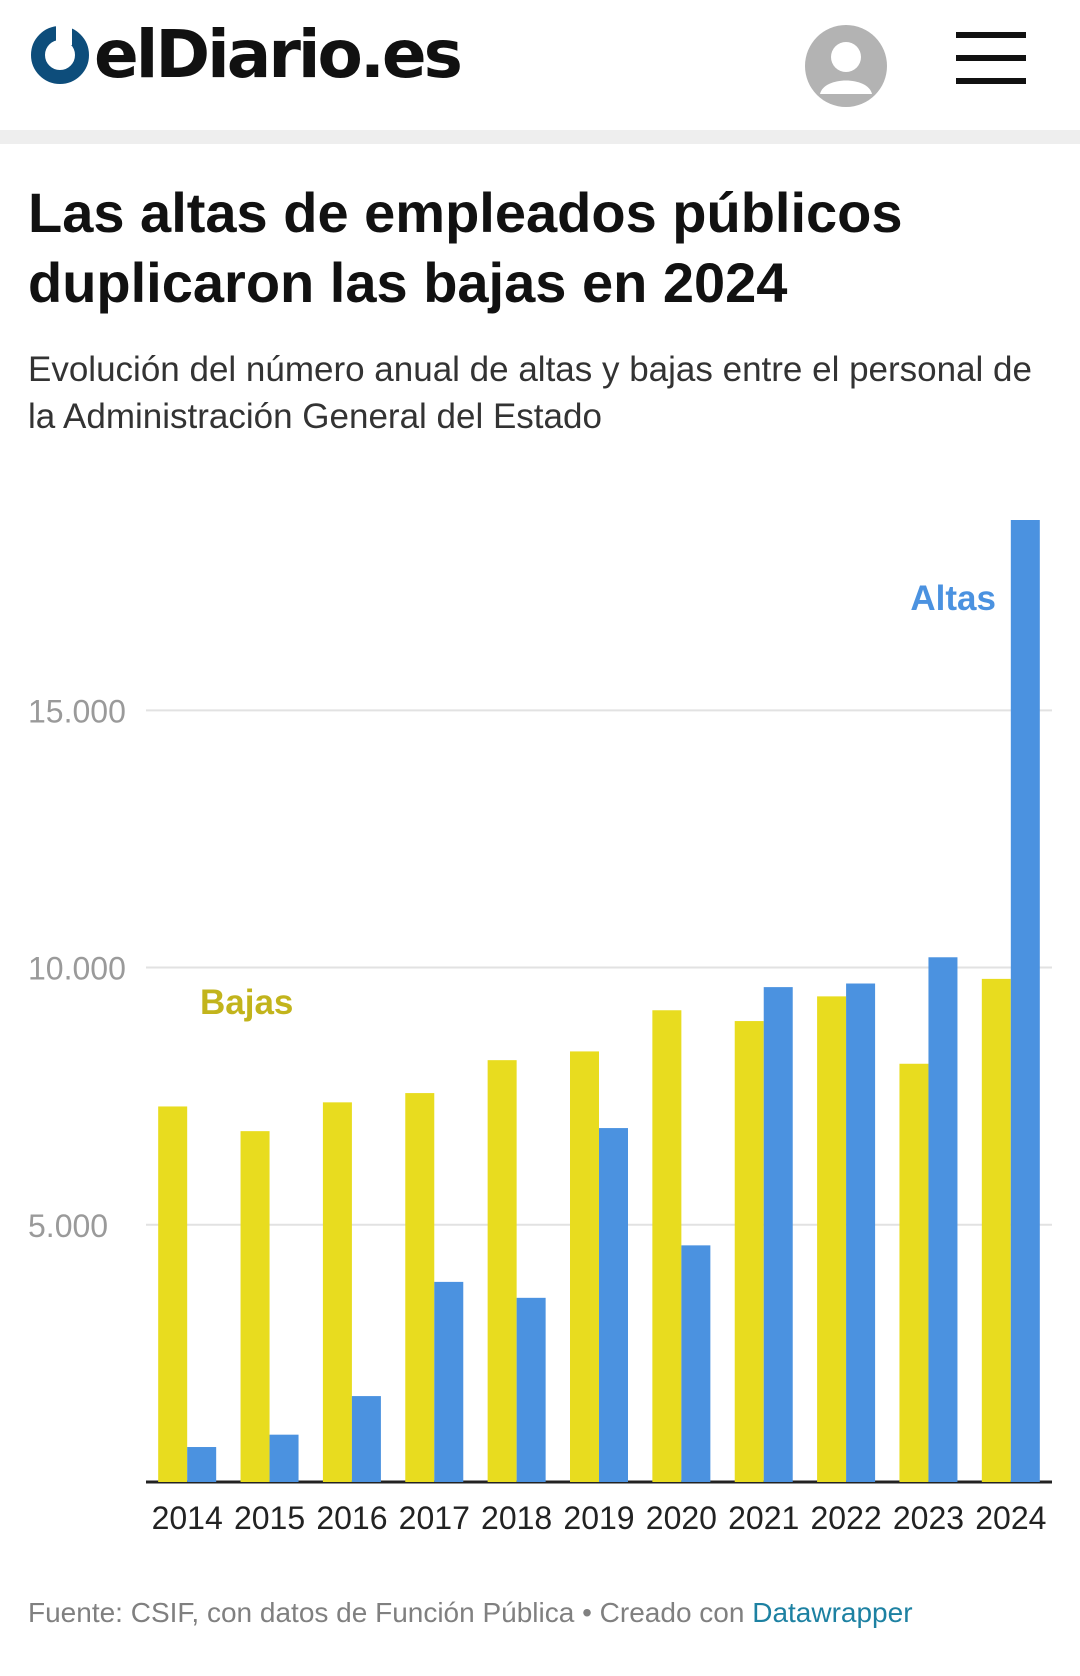  I want to click on series-label-altas: Altas, so click(953, 598).